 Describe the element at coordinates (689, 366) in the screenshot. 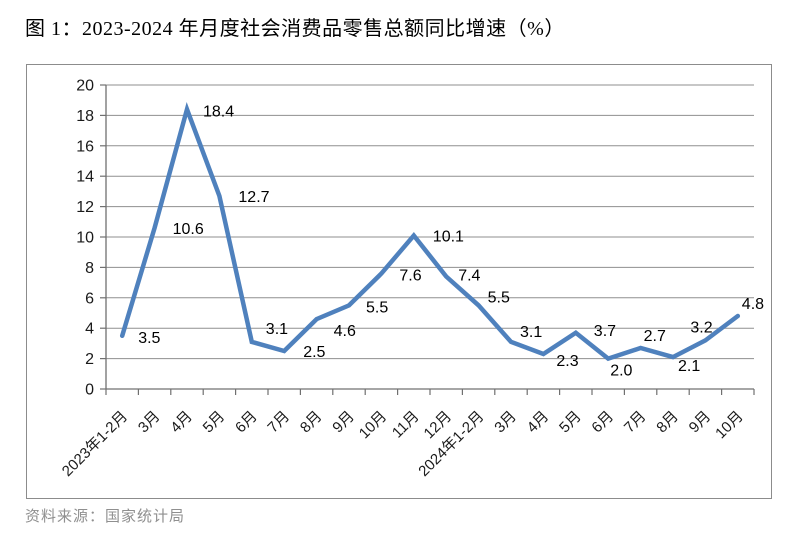

I see `svg-text: 2.1` at that location.